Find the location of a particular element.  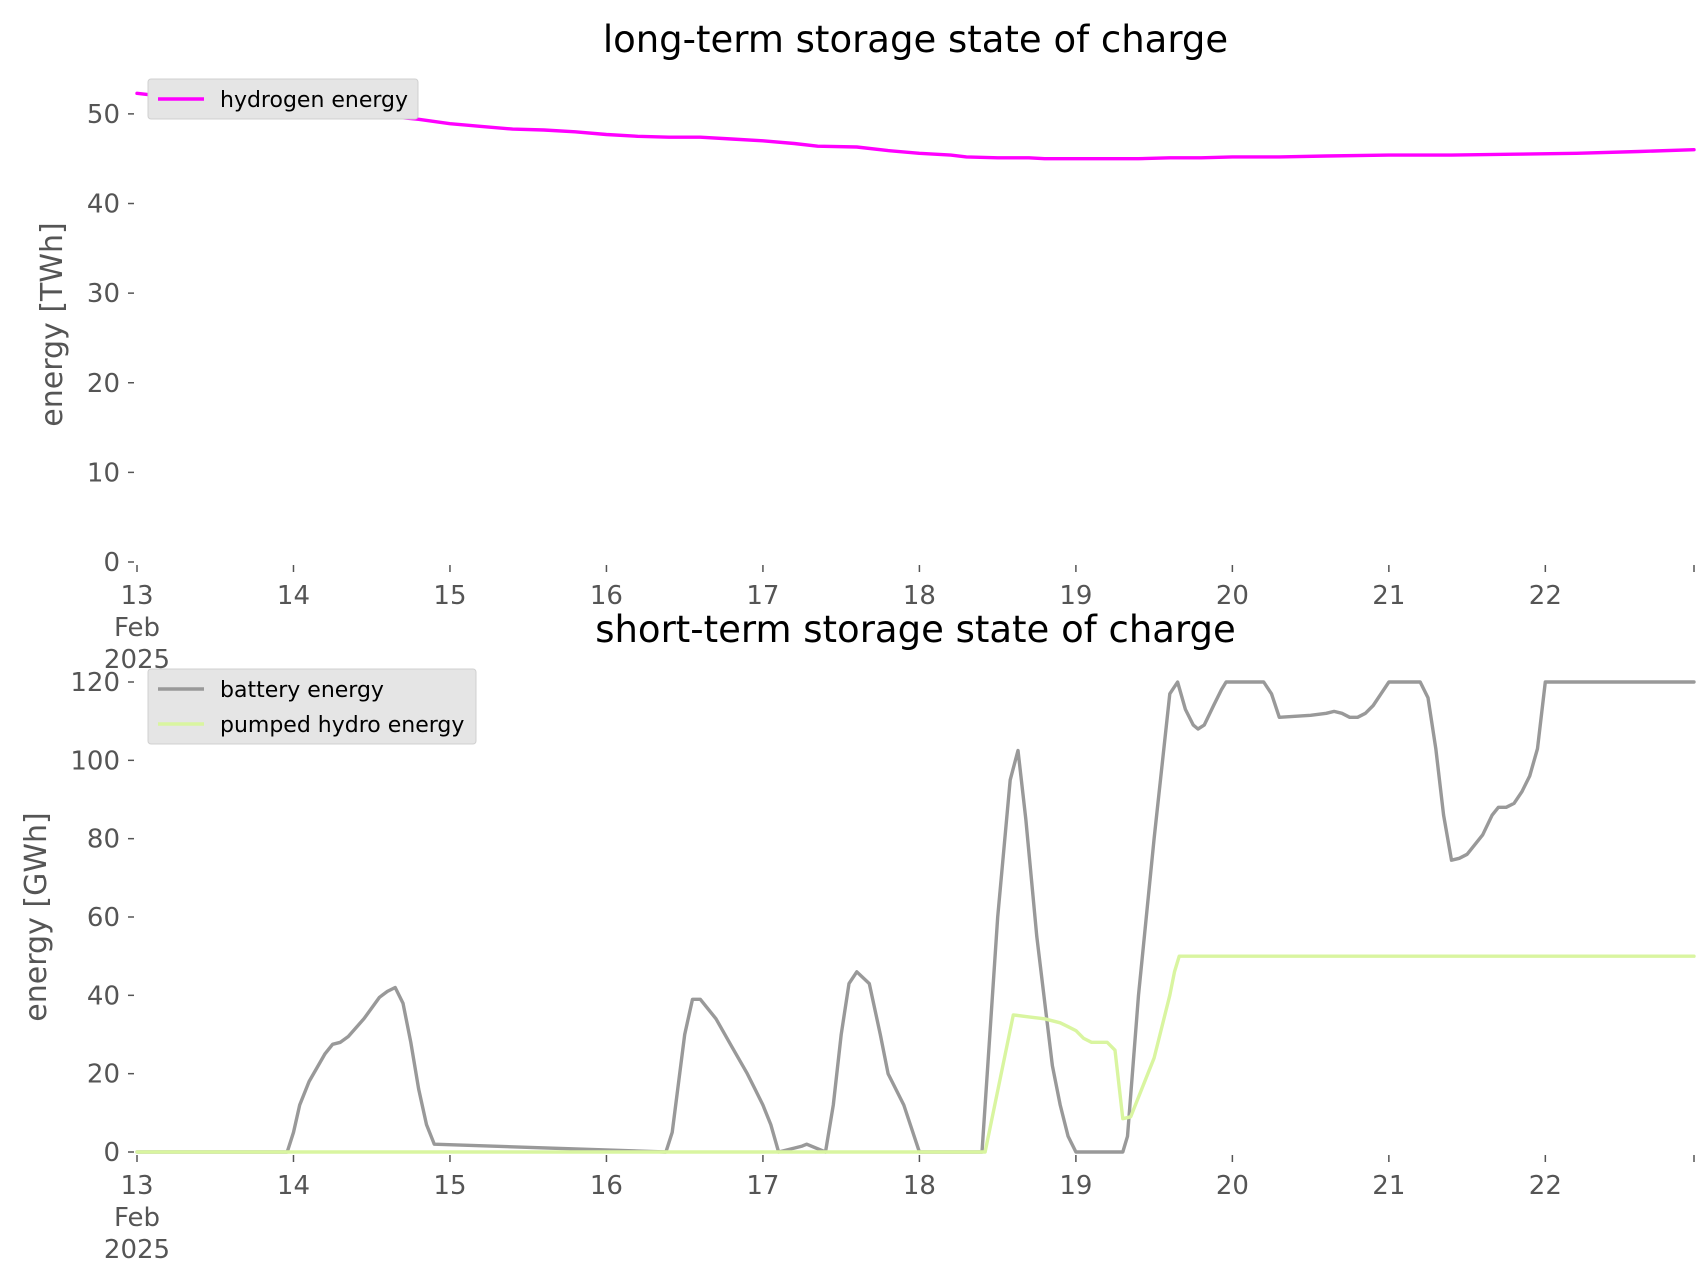

y-tick-label: 30 is located at coordinates (103, 294).